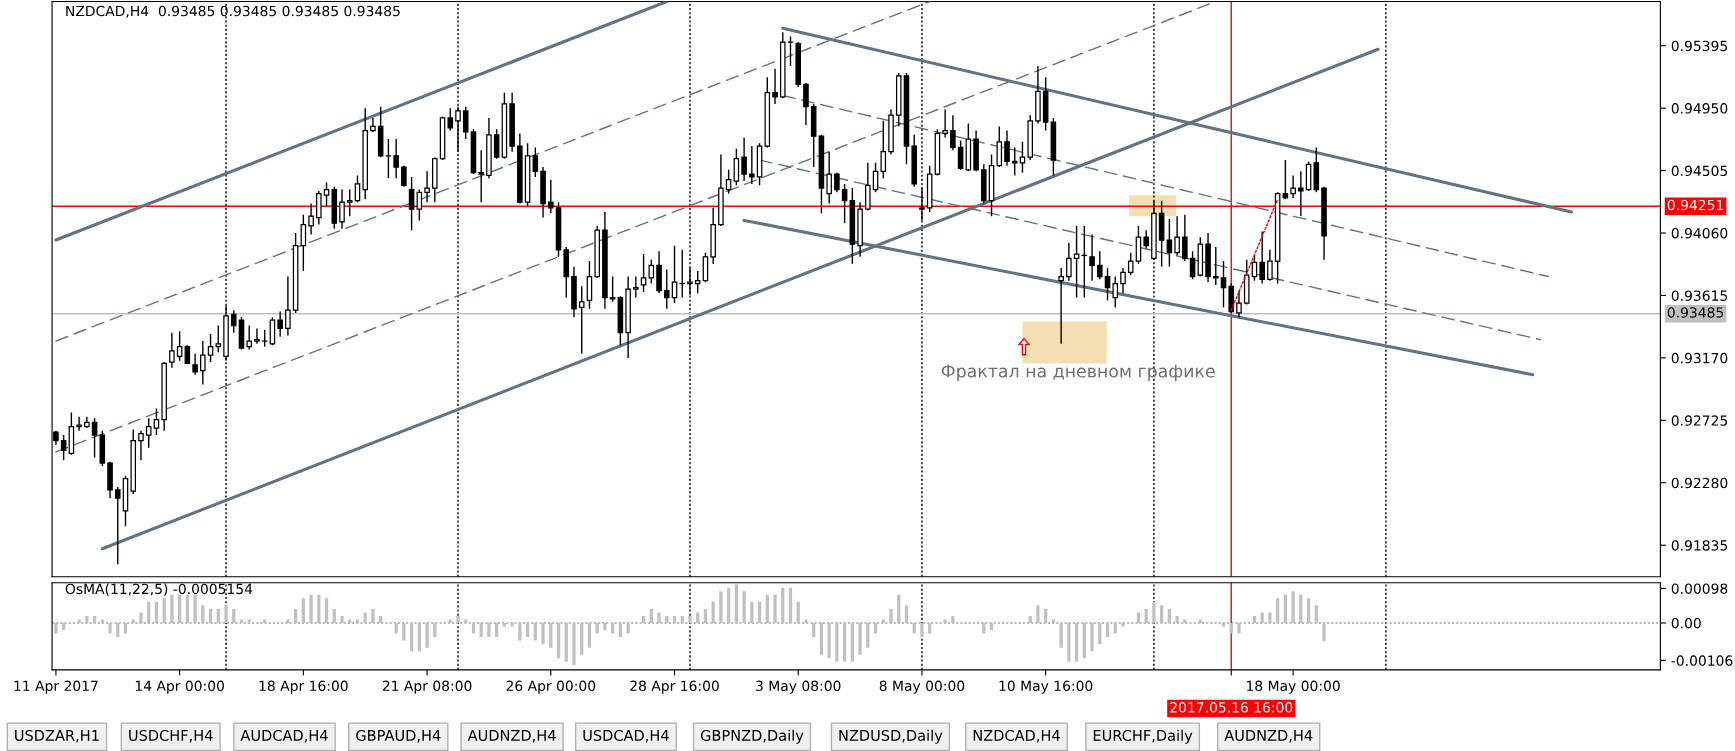  Describe the element at coordinates (1046, 687) in the screenshot. I see `x-tick-label: 10 May 16:00` at that location.